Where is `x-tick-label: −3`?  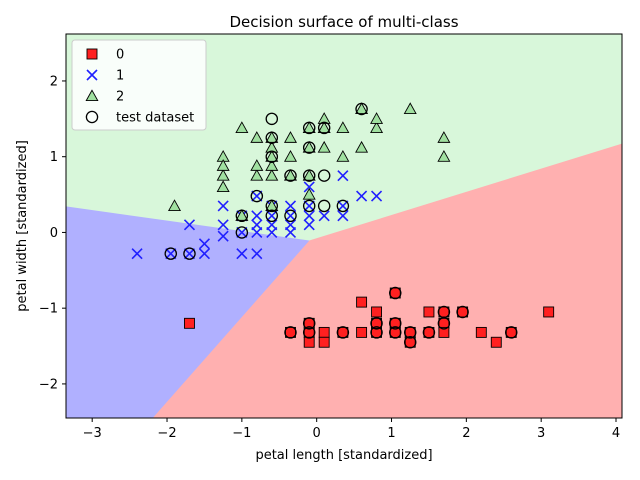 x-tick-label: −3 is located at coordinates (92, 433).